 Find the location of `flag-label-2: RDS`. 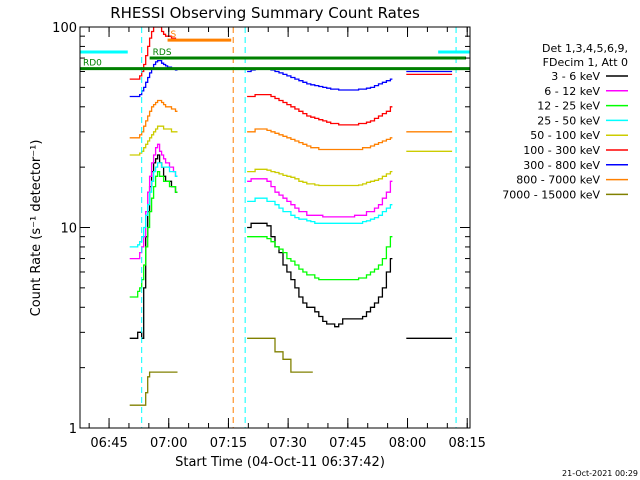

flag-label-2: RDS is located at coordinates (162, 53).